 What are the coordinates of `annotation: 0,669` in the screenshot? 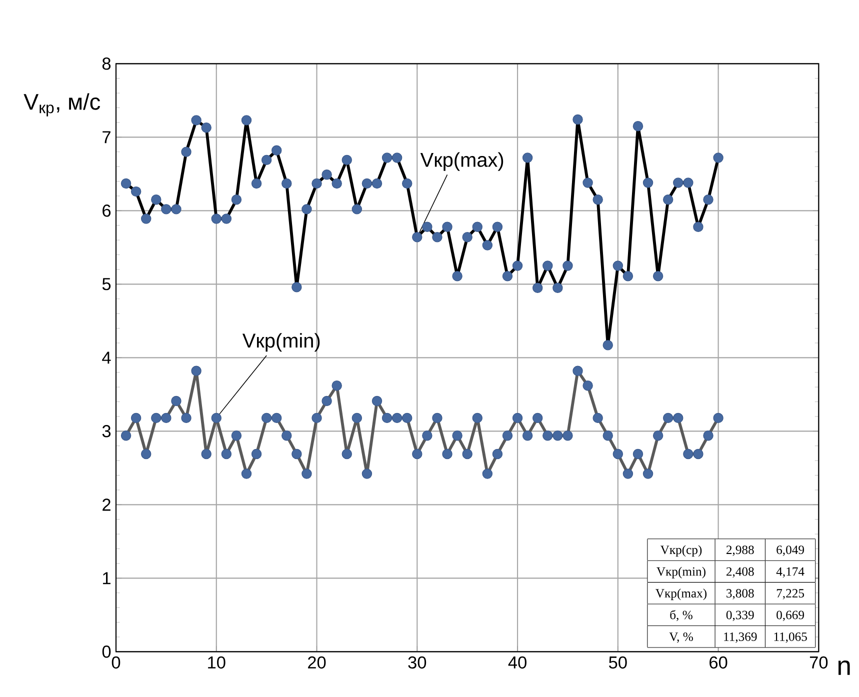 It's located at (790, 616).